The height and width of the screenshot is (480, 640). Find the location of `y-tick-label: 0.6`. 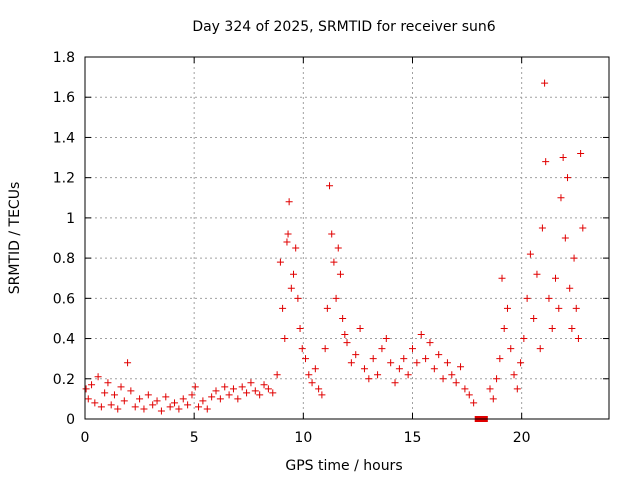

y-tick-label: 0.6 is located at coordinates (64, 299).